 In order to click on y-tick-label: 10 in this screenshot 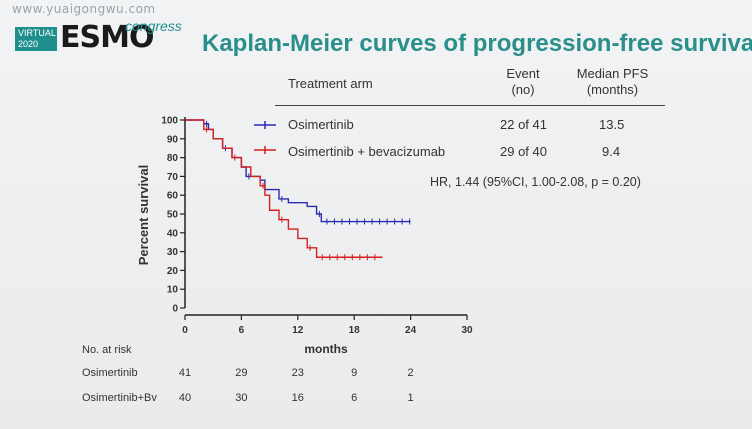, I will do `click(173, 290)`.